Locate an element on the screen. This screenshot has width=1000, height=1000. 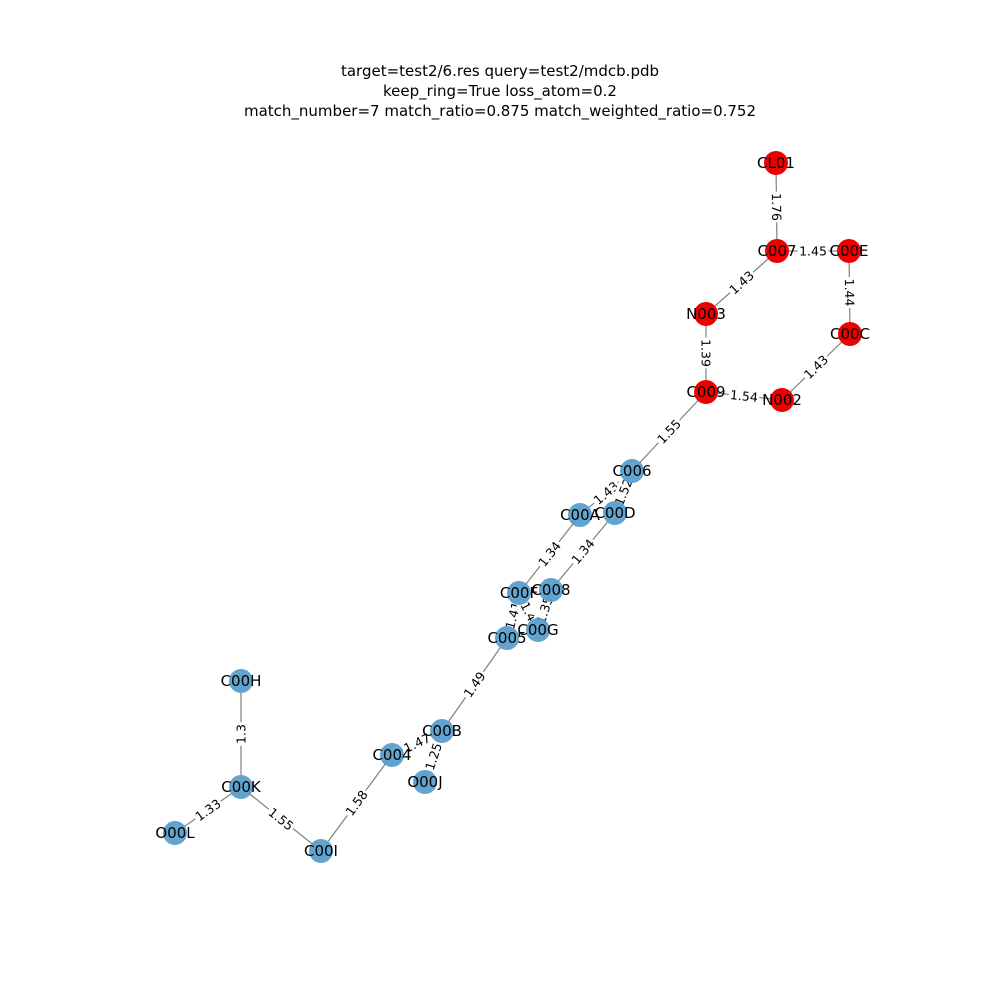
node-label-C009: C009 is located at coordinates (705, 392).